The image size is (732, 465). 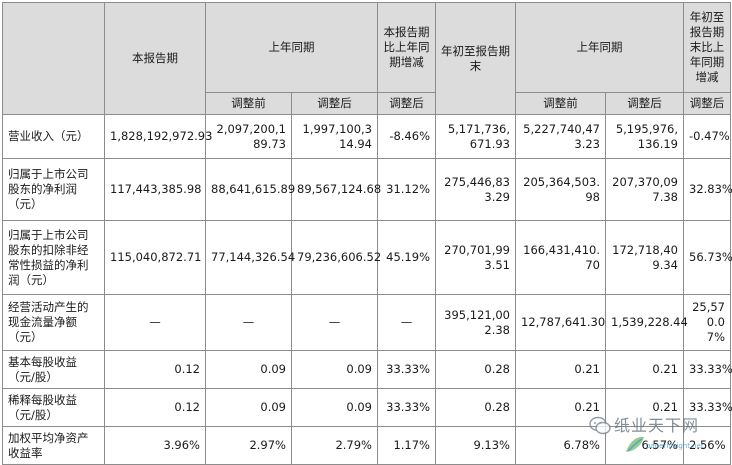 What do you see at coordinates (336, 257) in the screenshot?
I see `cell-value: 79,236,606.52` at bounding box center [336, 257].